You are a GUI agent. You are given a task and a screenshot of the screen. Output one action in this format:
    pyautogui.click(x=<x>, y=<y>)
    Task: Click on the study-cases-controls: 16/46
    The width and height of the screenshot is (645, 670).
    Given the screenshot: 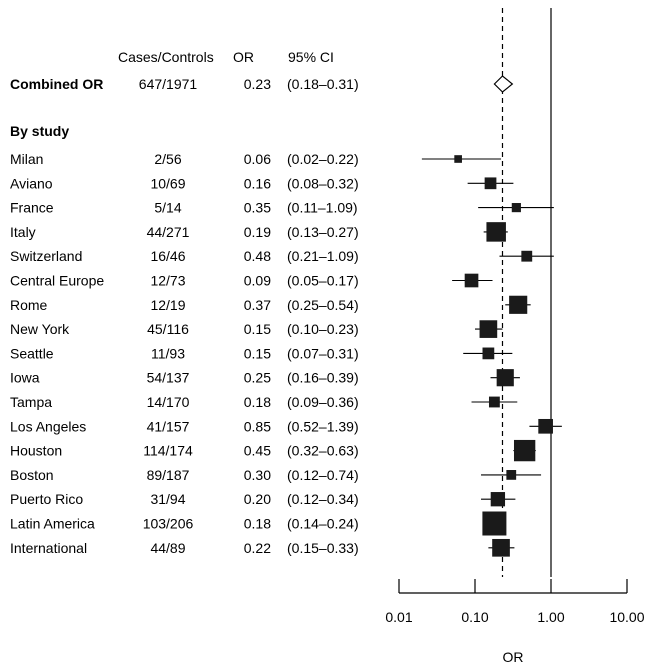 What is the action you would take?
    pyautogui.click(x=167, y=256)
    